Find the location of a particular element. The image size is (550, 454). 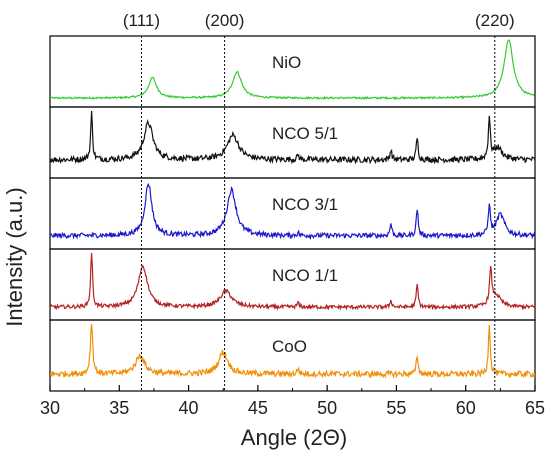

x-axis: 30 35 40 45 50 55 60 65 is located at coordinates (292, 401).